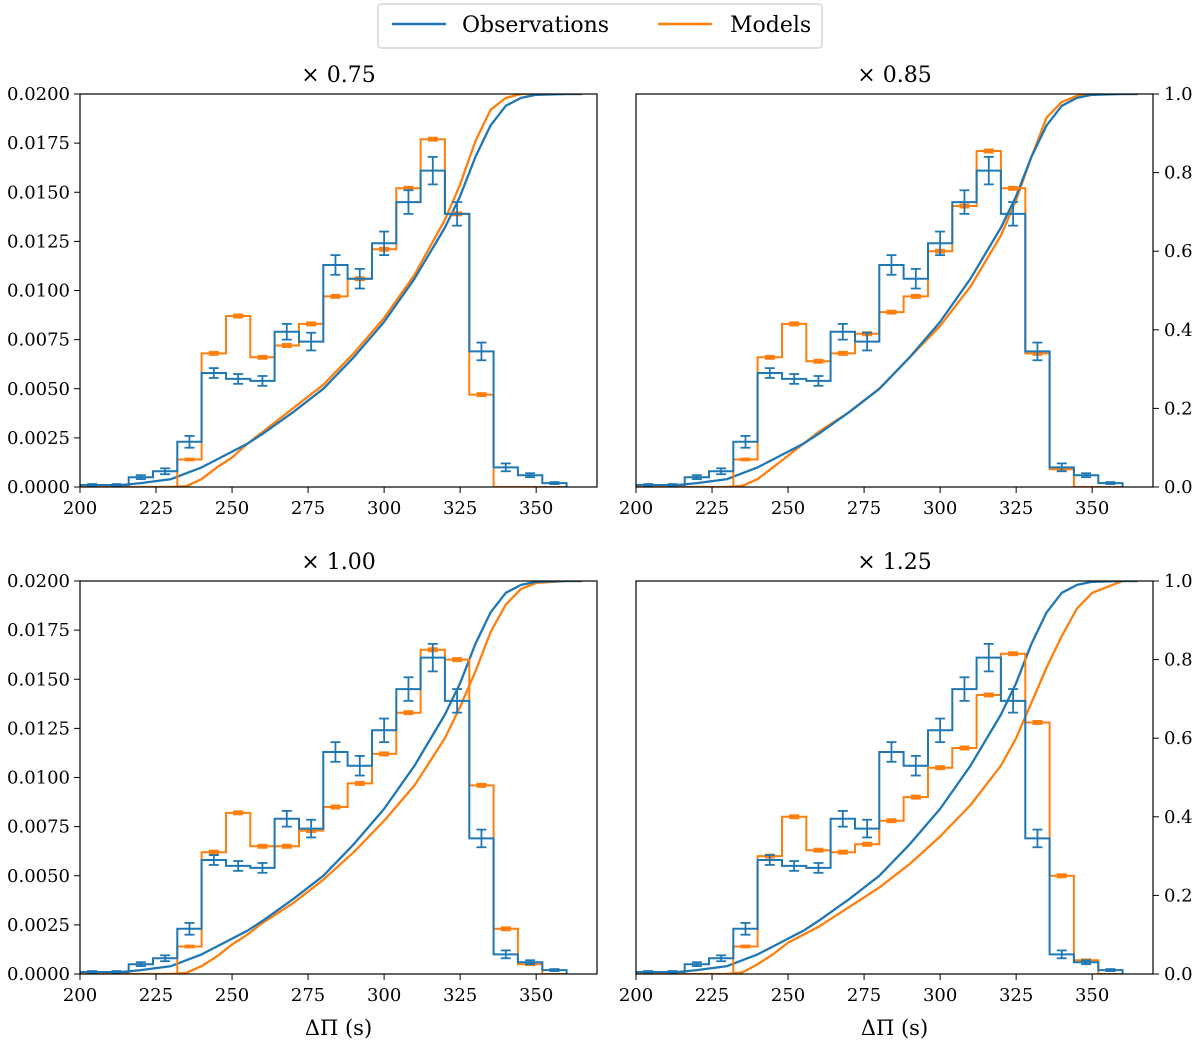 The height and width of the screenshot is (1045, 1200). Describe the element at coordinates (338, 1028) in the screenshot. I see `x-axis-label: ΔΠ (s)` at that location.